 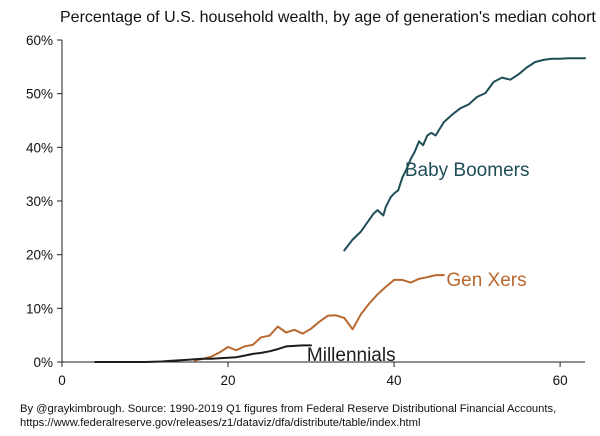 What do you see at coordinates (394, 380) in the screenshot?
I see `x-tick-label: 40` at bounding box center [394, 380].